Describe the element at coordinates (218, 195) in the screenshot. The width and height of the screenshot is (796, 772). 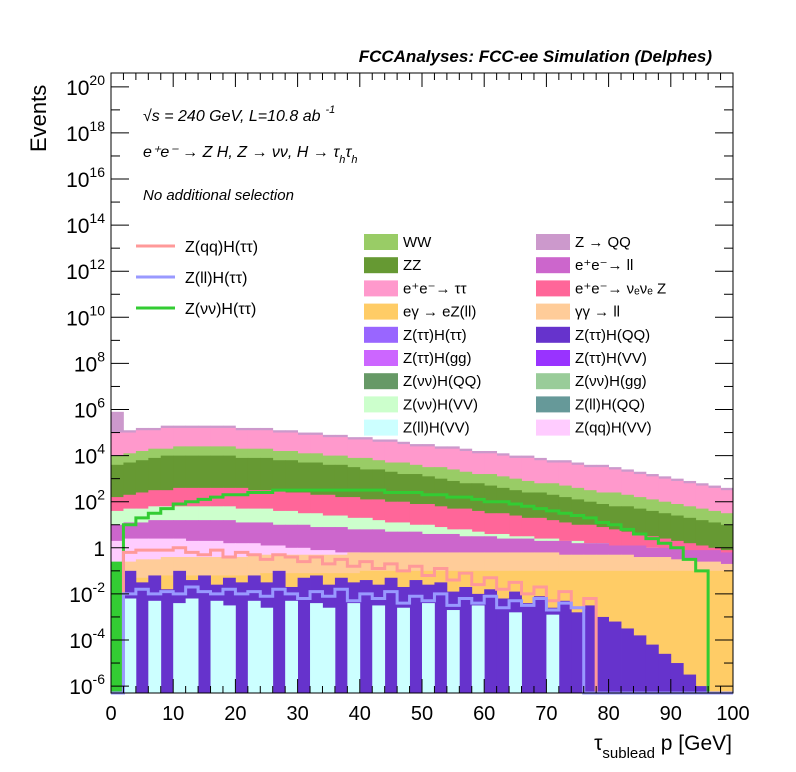
I see `selection-annotation: No additional selection` at that location.